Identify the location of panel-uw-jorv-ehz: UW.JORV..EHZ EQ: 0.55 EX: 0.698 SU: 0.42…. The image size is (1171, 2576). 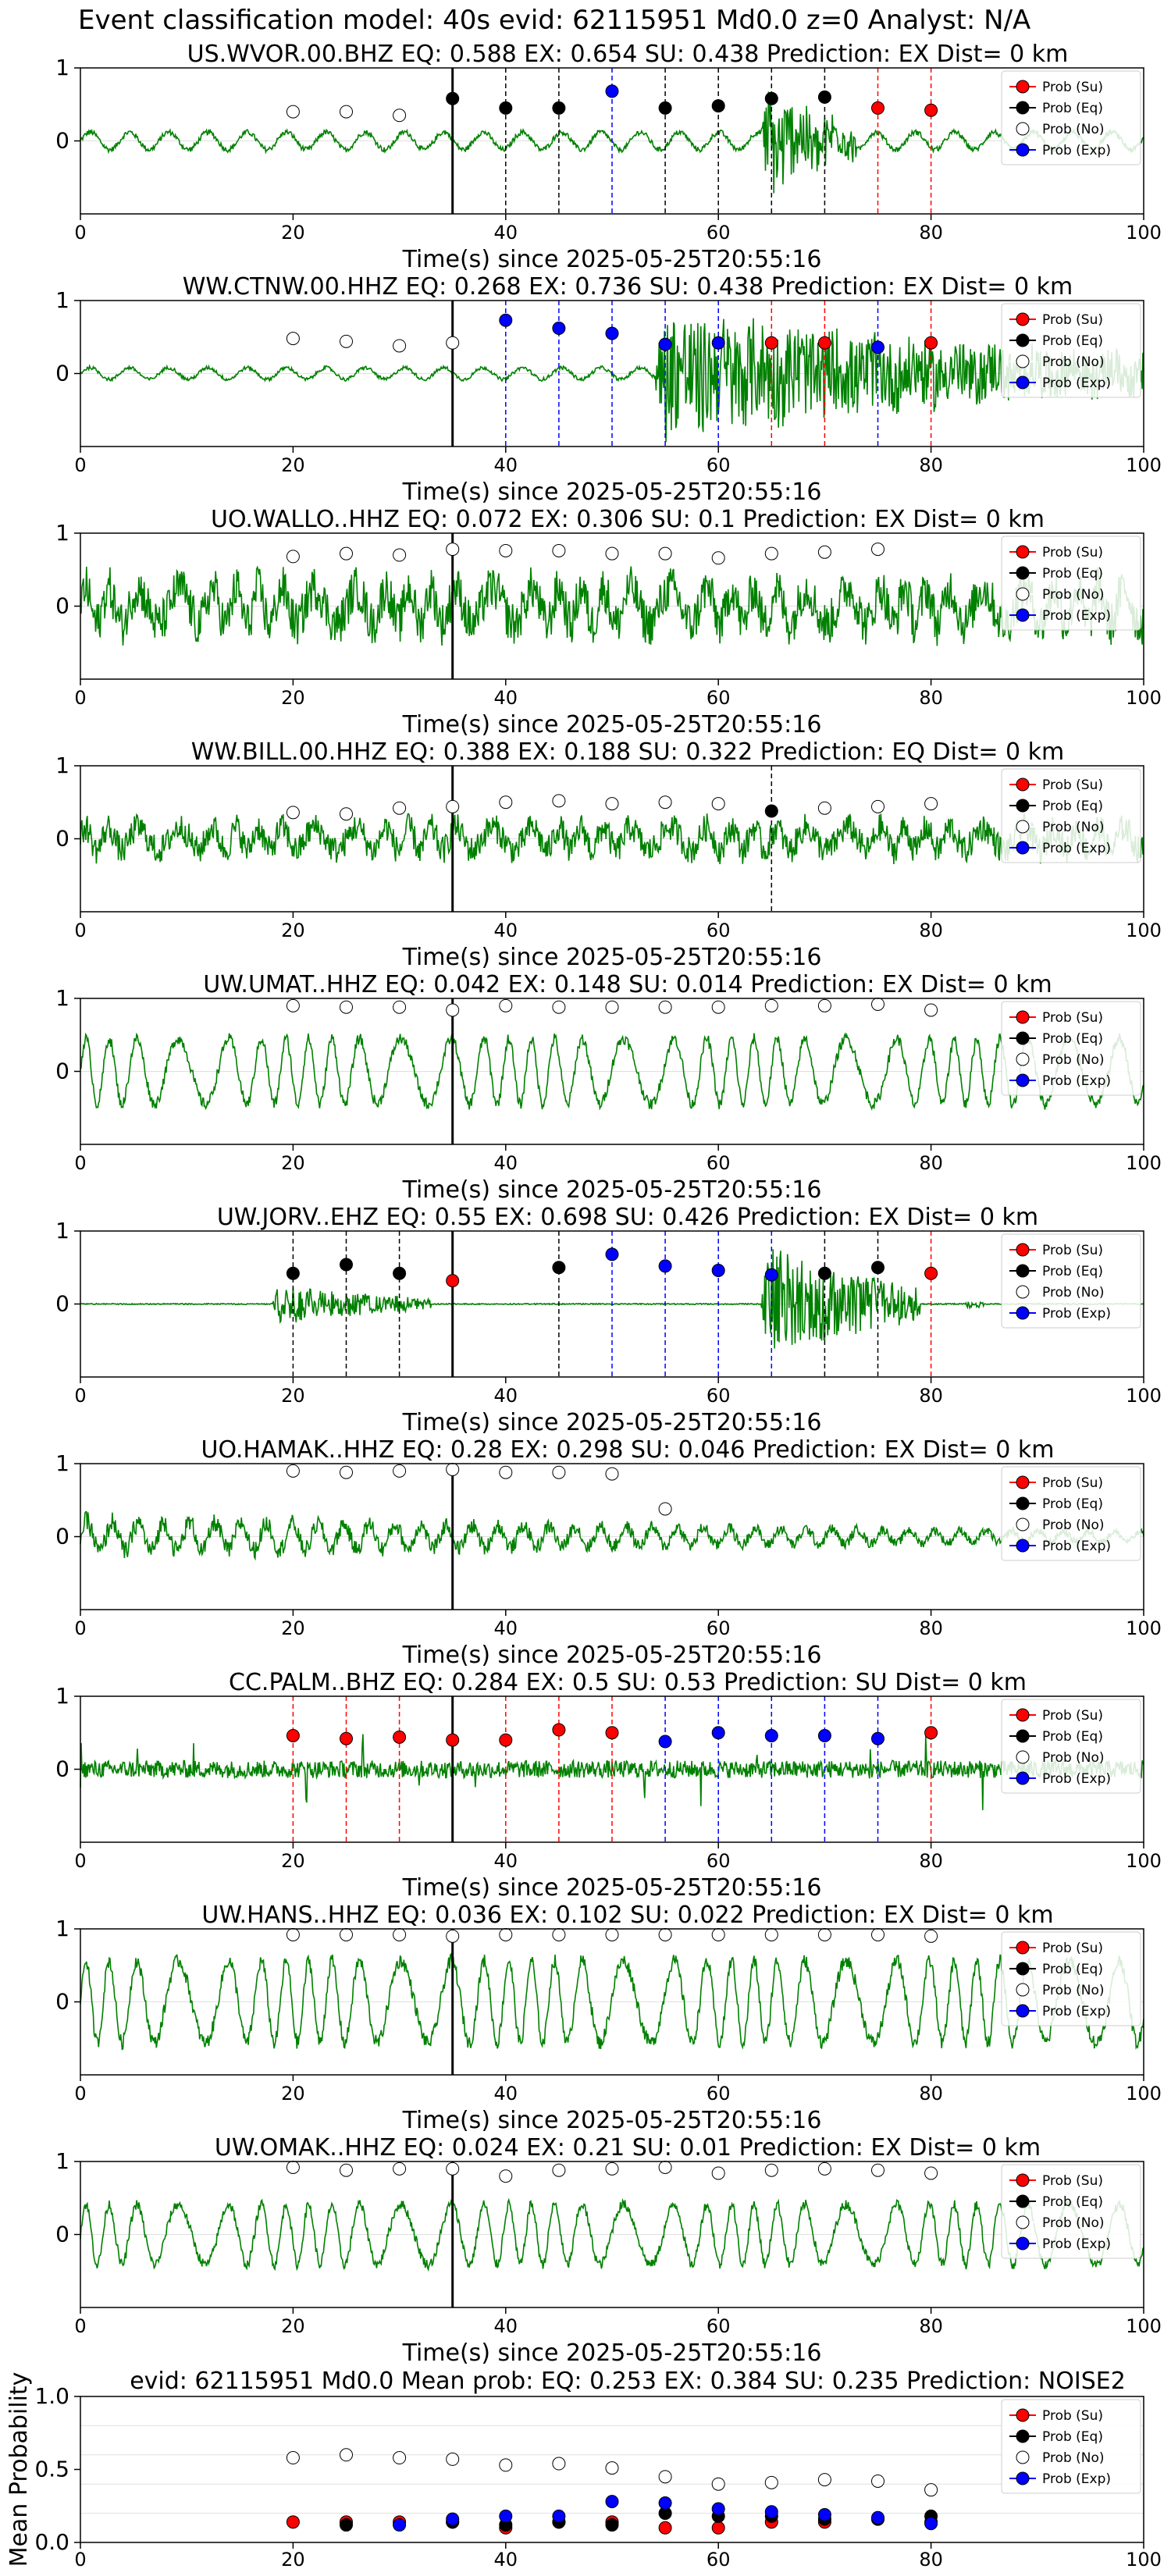
(608, 1320).